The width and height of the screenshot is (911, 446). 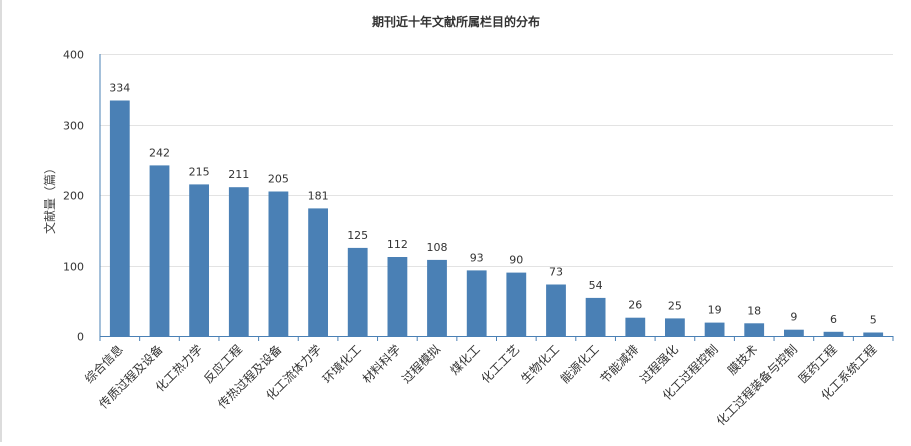 I want to click on value-label: 90, so click(x=516, y=260).